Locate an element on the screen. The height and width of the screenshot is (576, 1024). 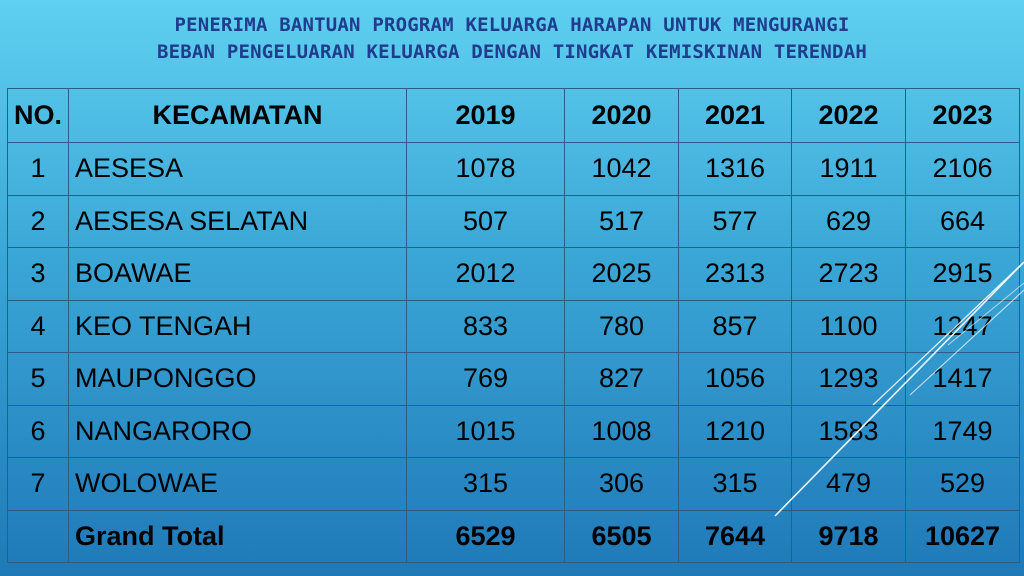
header-2019: 2019 is located at coordinates (485, 115).